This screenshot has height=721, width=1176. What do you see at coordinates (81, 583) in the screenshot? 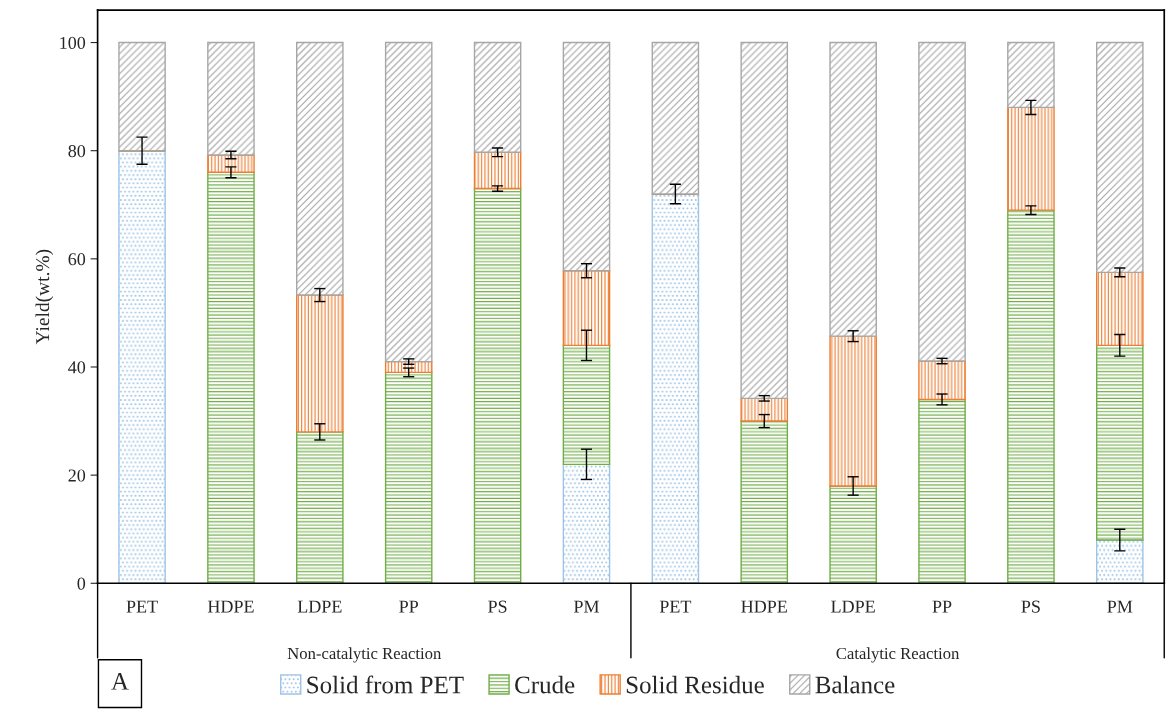
I see `y-tick-label: 0` at bounding box center [81, 583].